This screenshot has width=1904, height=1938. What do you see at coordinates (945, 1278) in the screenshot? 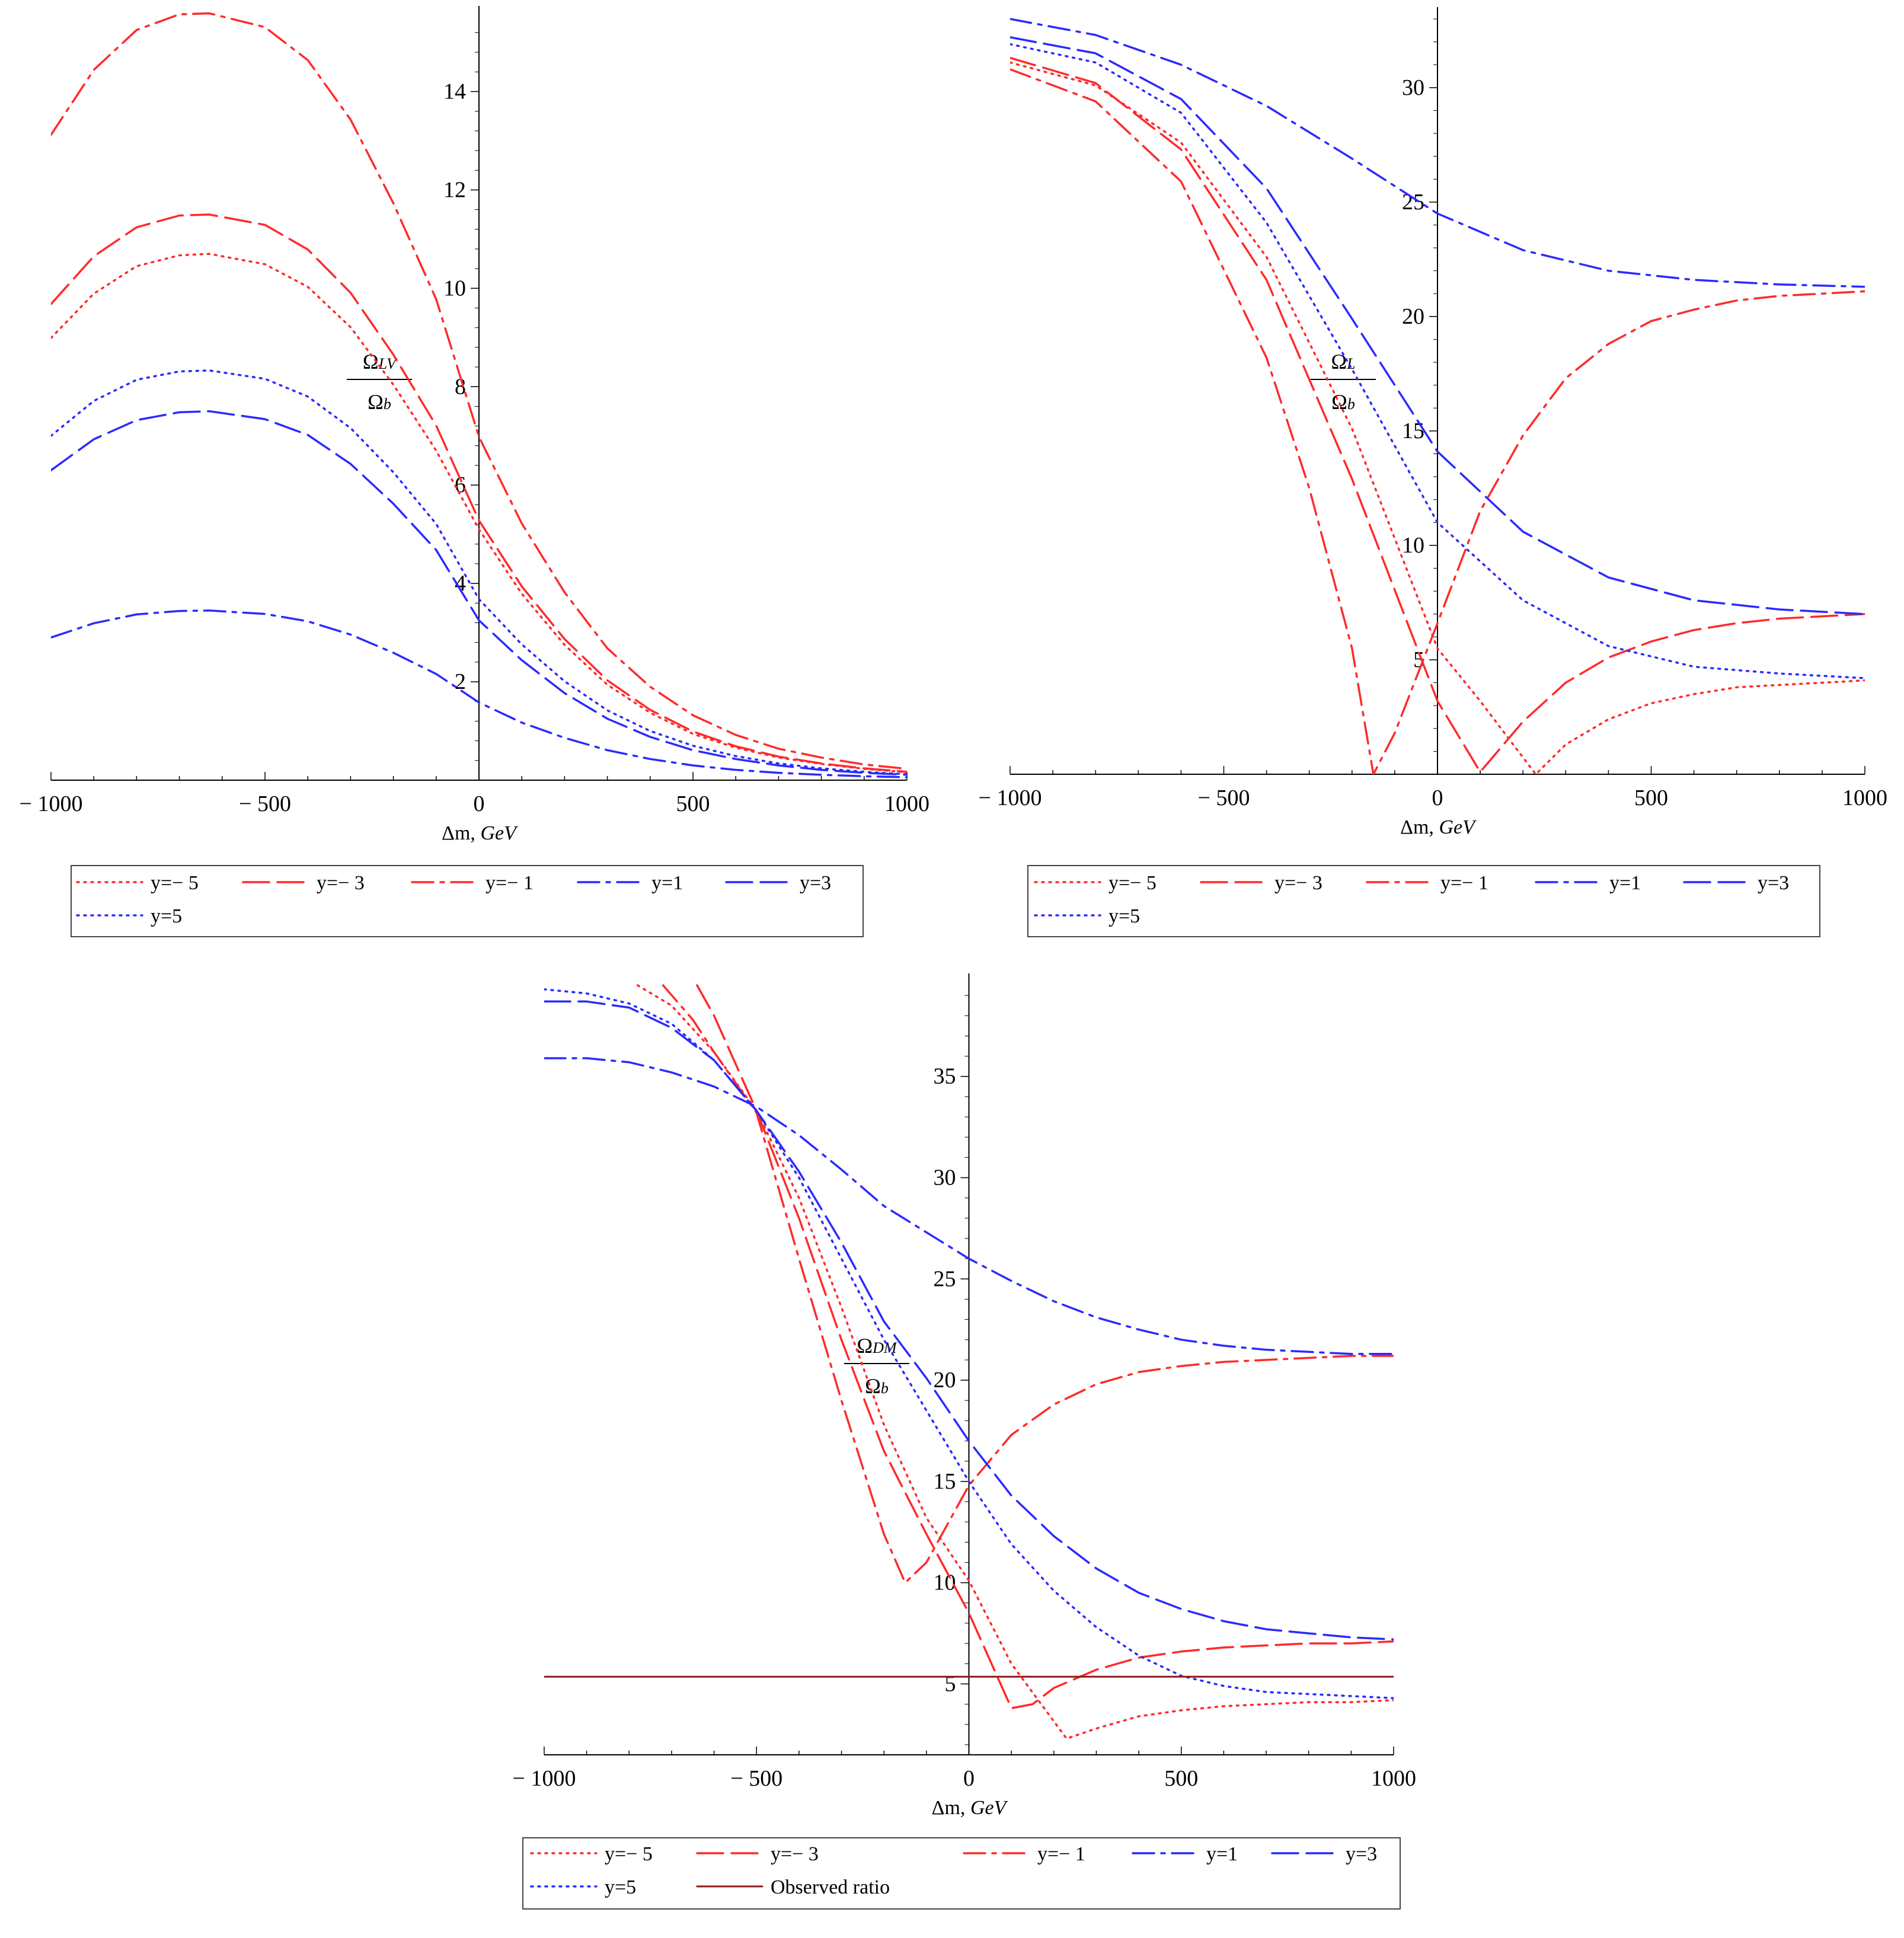
I see `y-tick-label: 25` at bounding box center [945, 1278].